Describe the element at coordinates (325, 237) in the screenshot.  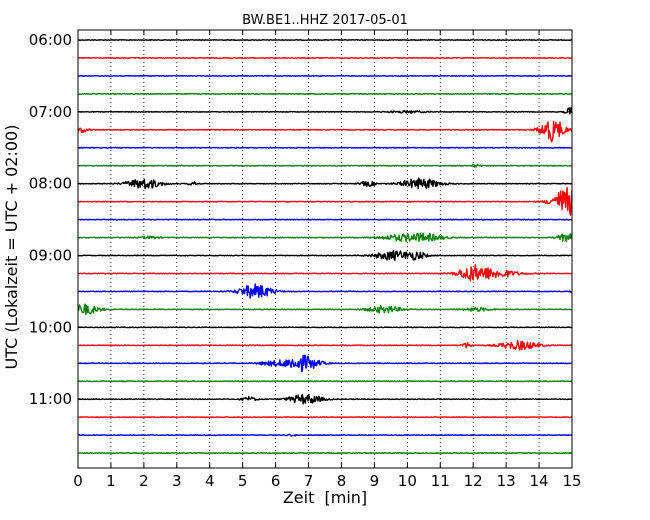
I see `trace-row-08:45` at that location.